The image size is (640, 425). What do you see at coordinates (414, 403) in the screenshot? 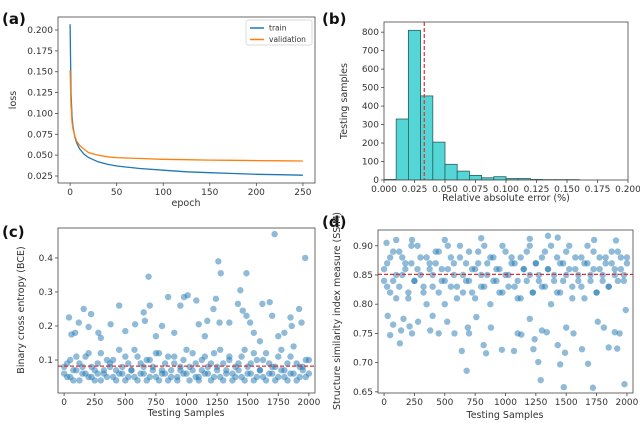
I see `x-tick-label: 250` at bounding box center [414, 403].